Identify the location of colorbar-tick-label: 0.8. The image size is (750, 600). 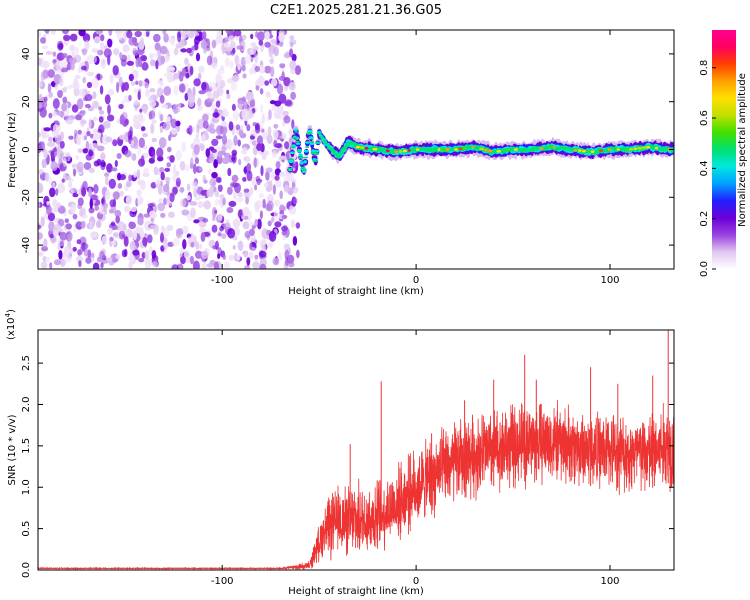
(704, 68).